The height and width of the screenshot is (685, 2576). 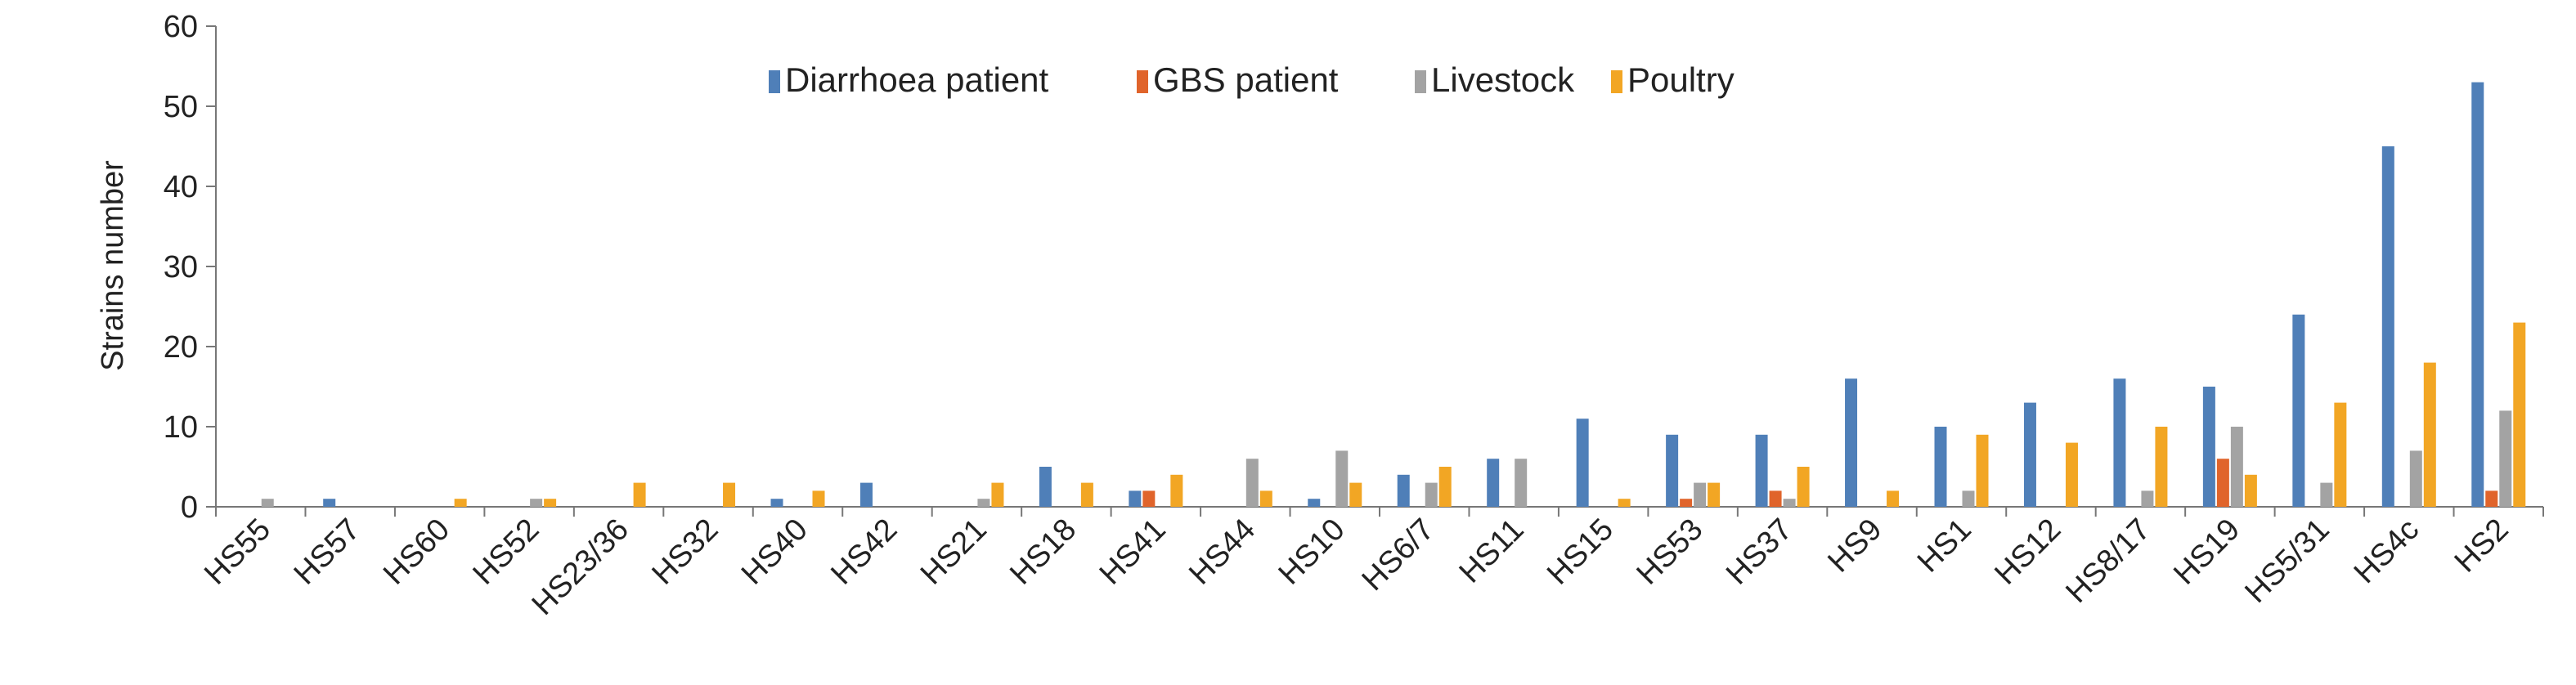 I want to click on legend-label: Diarrhoea patient, so click(x=917, y=79).